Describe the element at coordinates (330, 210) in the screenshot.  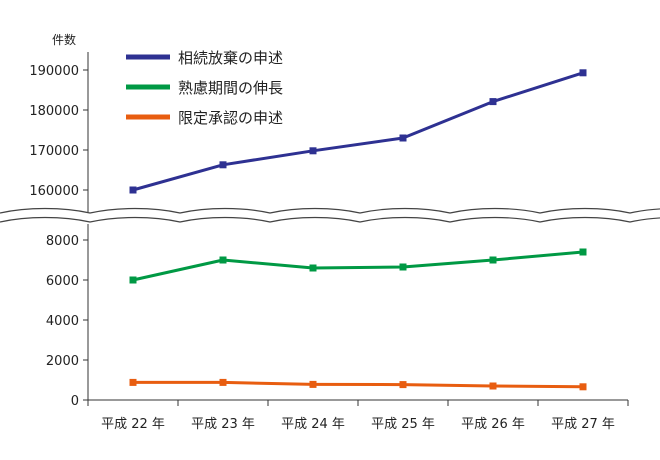
I see `axis-break-line-top` at that location.